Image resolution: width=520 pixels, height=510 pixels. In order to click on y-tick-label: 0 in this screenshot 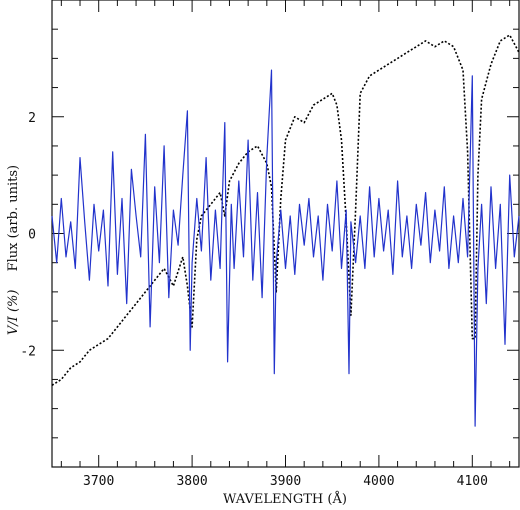, I will do `click(32, 235)`.